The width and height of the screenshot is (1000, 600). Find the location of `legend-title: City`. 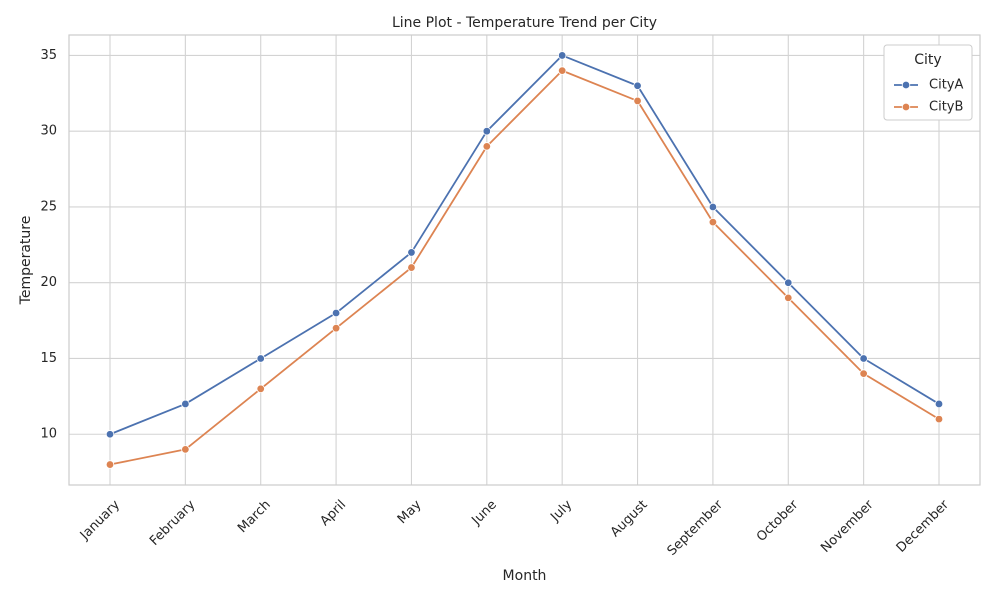

legend-title: City is located at coordinates (927, 60).